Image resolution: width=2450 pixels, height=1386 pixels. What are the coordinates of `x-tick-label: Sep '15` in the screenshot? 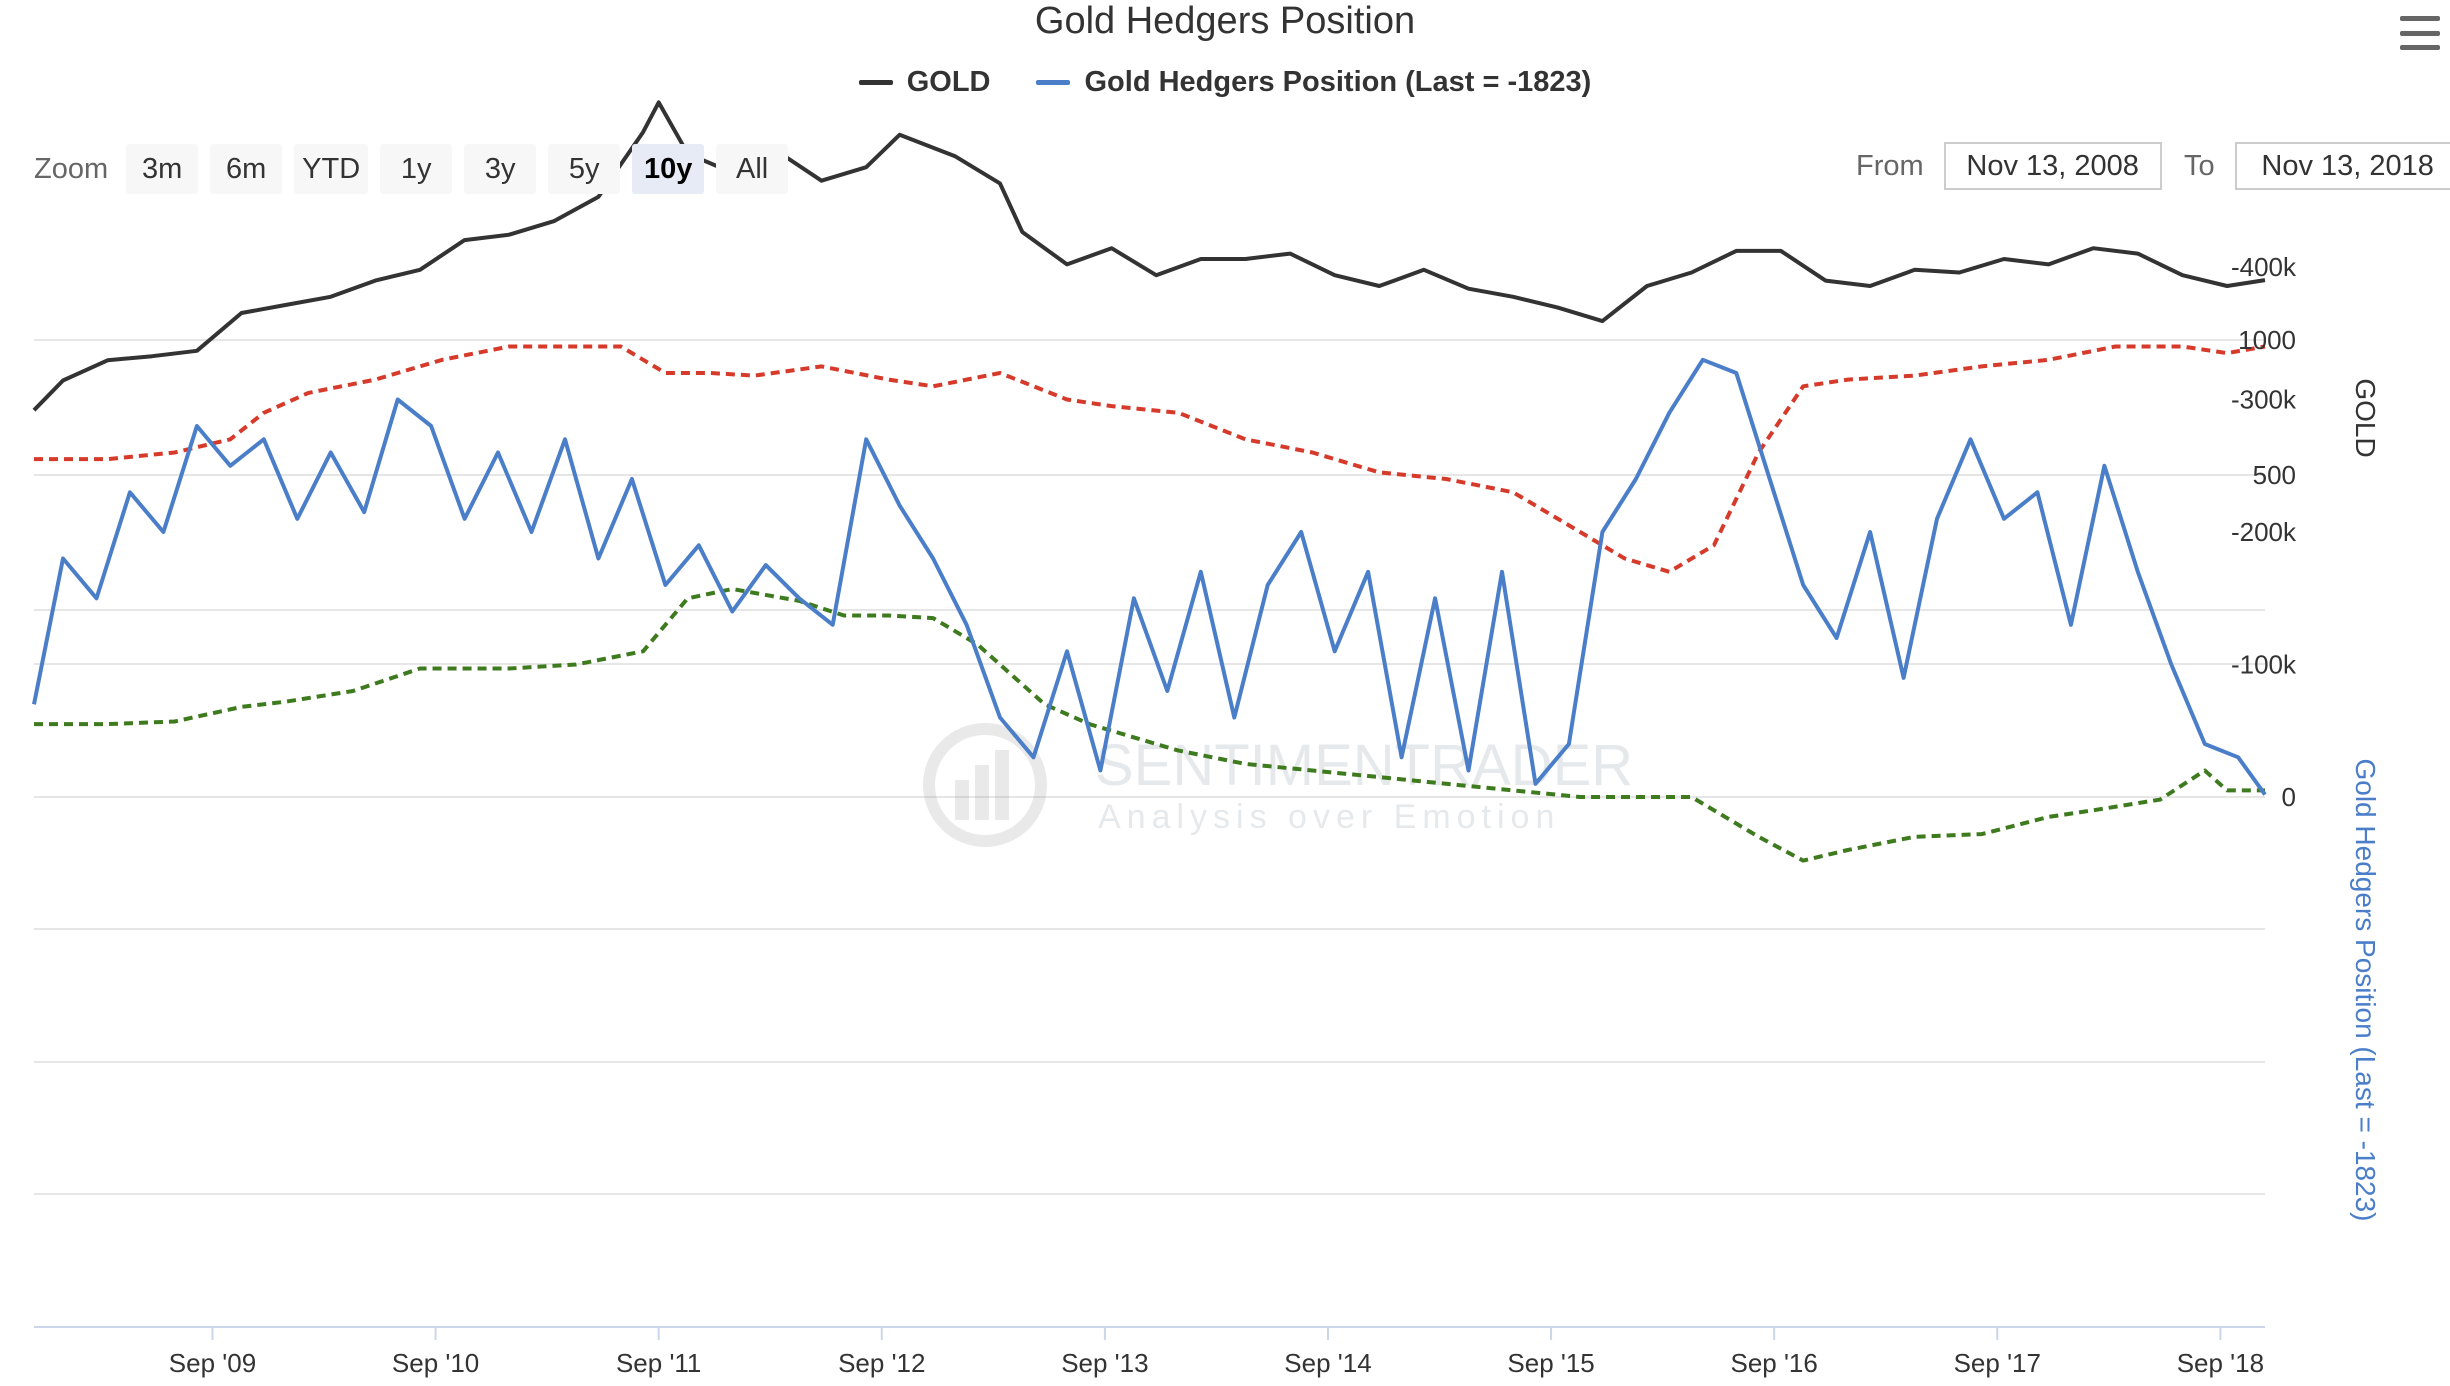 It's located at (1550, 1363).